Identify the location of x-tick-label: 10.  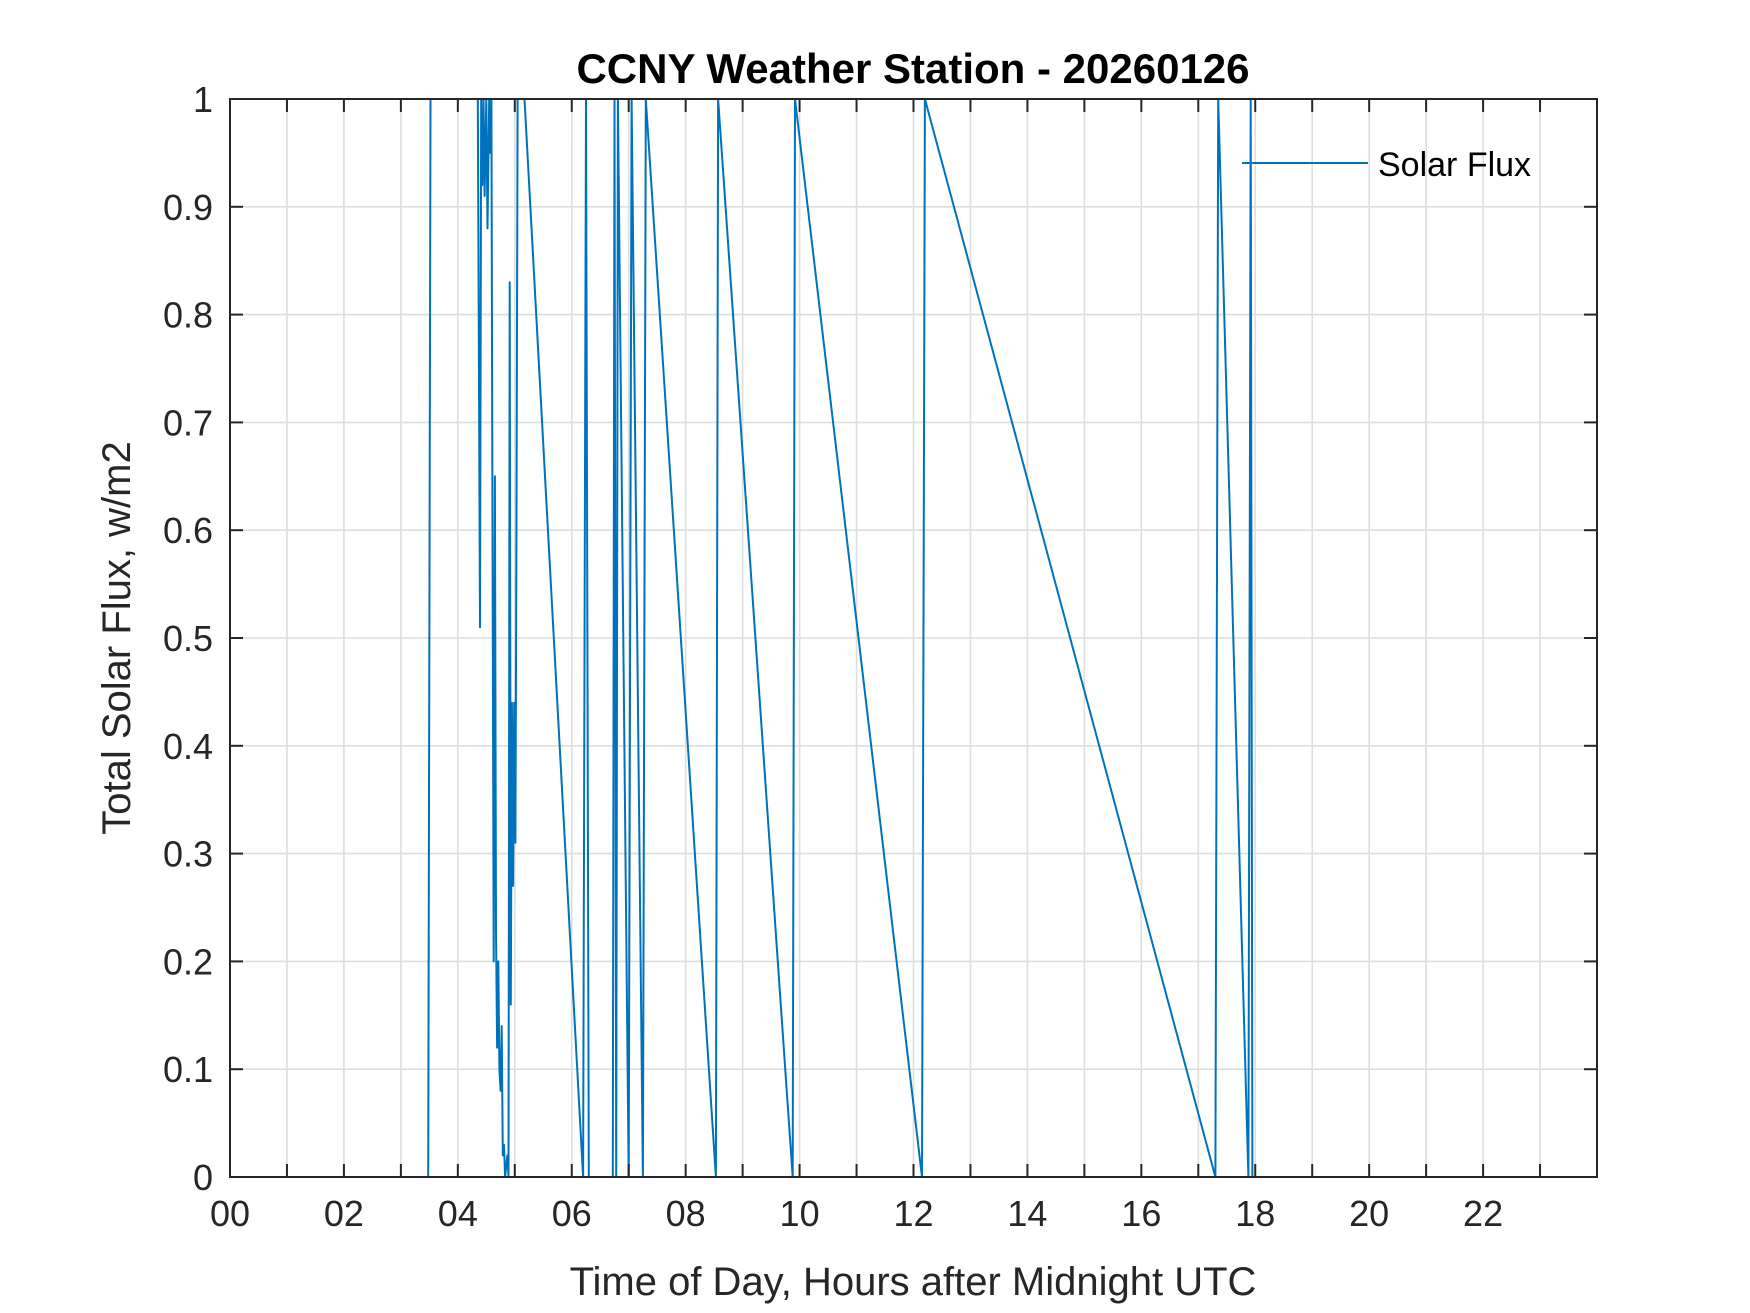
(800, 1213).